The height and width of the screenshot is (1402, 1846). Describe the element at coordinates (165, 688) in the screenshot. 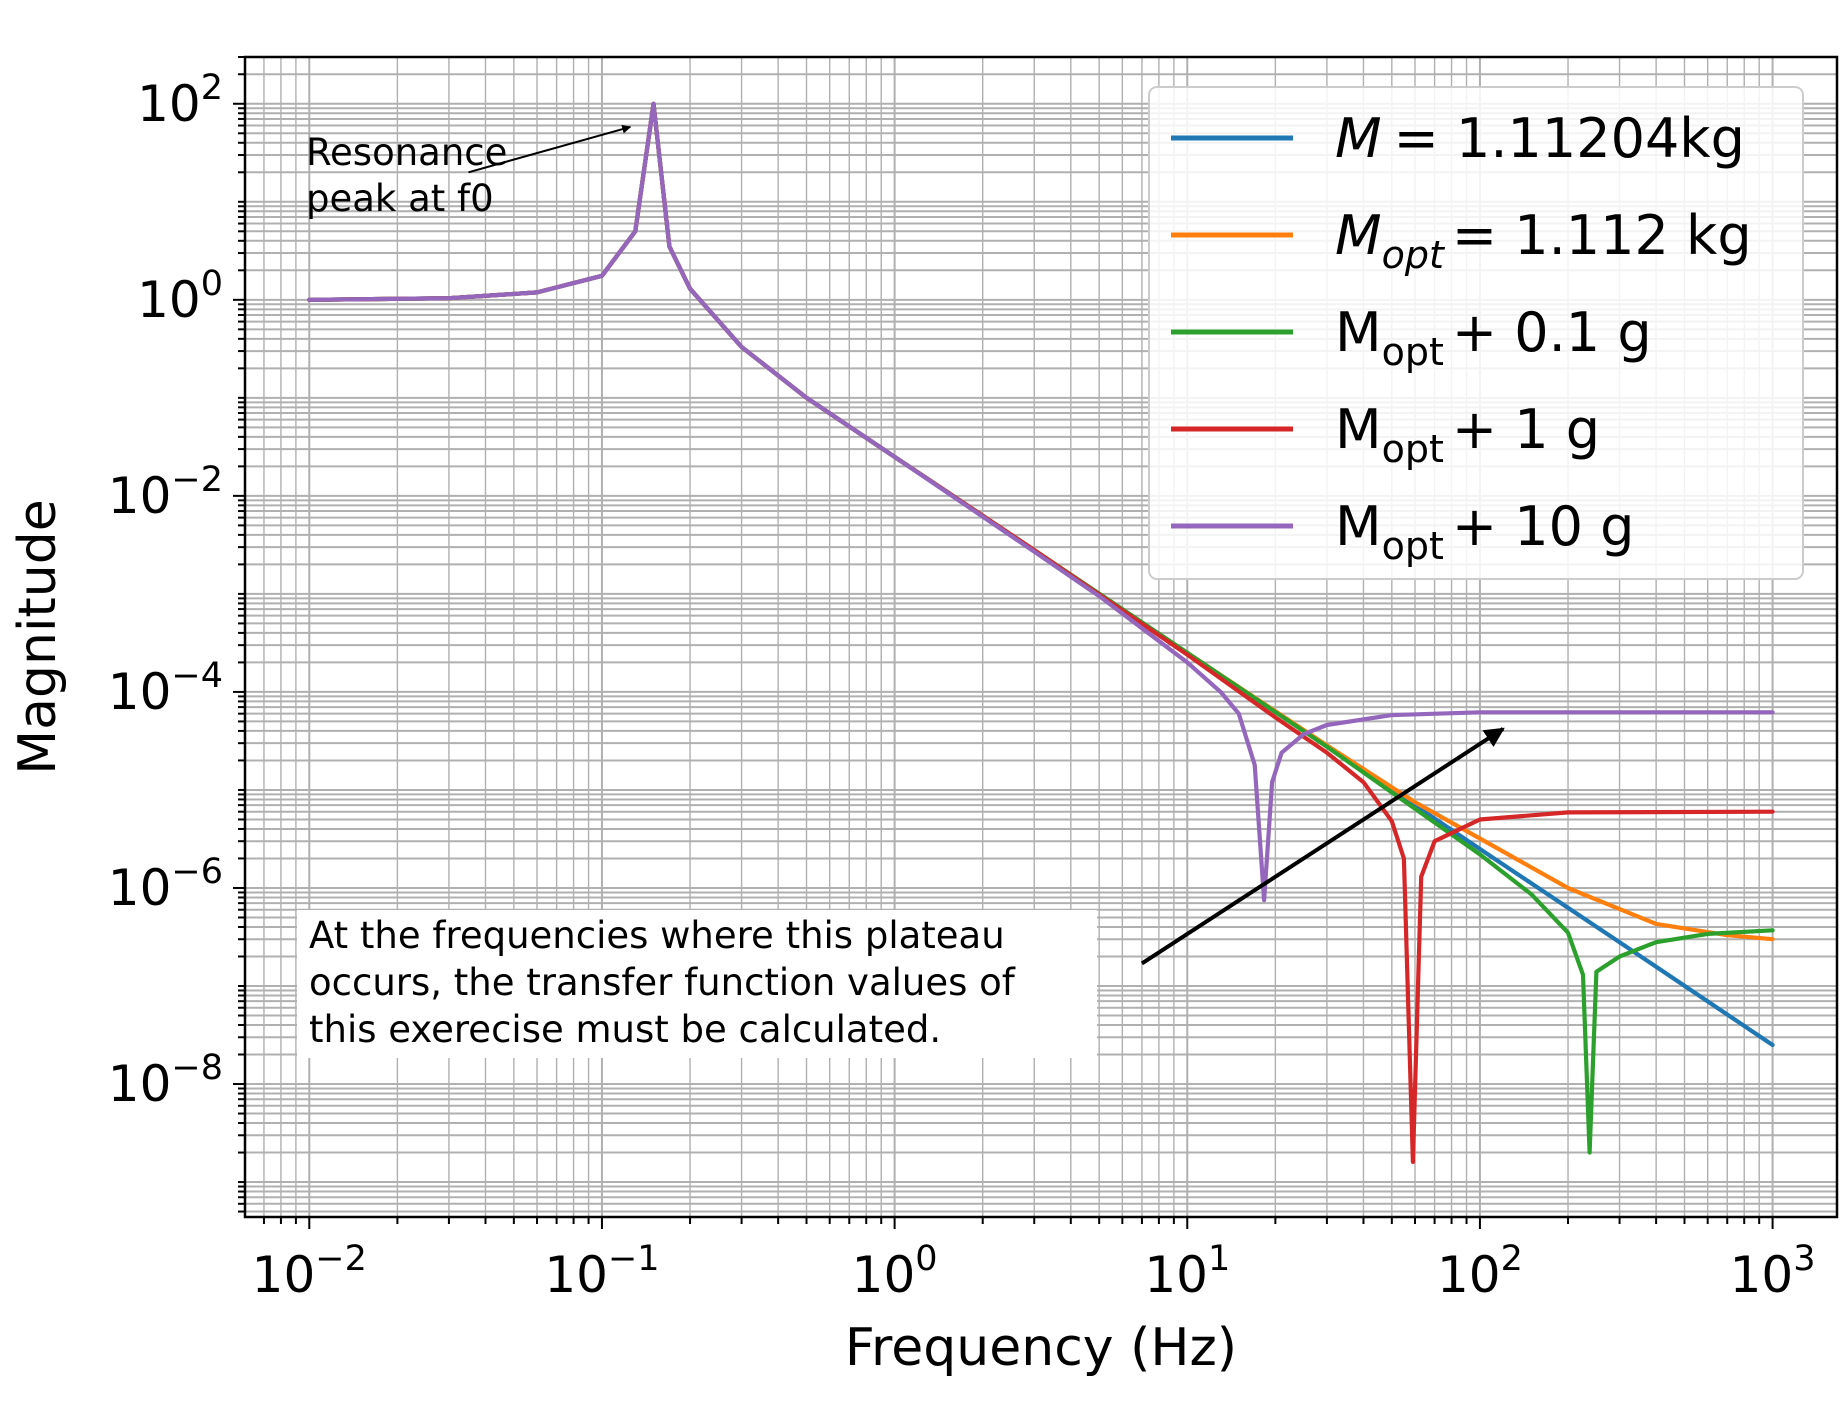

I see `y-tick-label: 10⁻⁴` at that location.